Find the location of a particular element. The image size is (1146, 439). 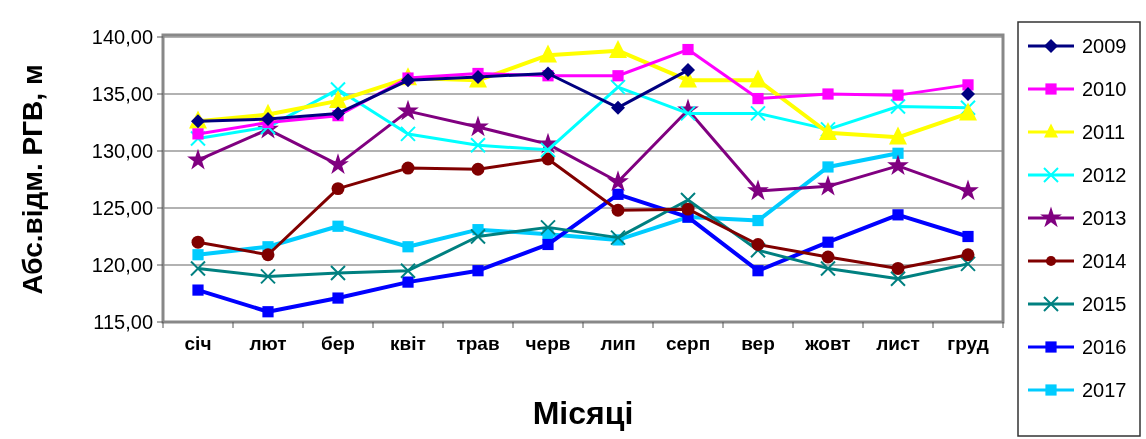

legend-label: 2012 is located at coordinates (1104, 175).